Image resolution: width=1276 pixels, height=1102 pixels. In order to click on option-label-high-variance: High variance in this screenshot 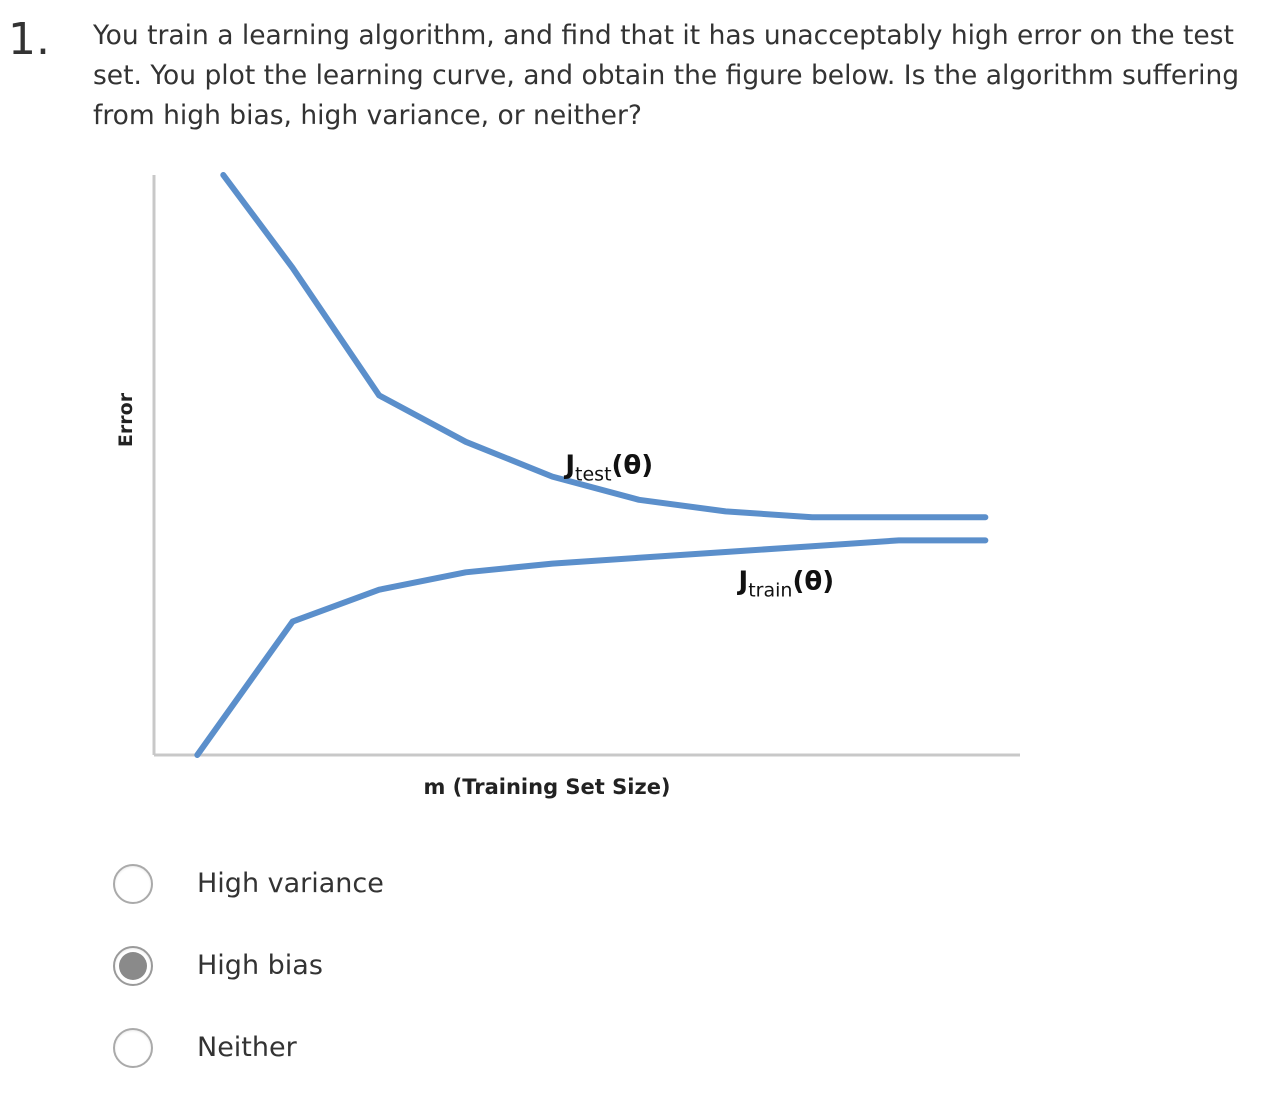, I will do `click(290, 883)`.